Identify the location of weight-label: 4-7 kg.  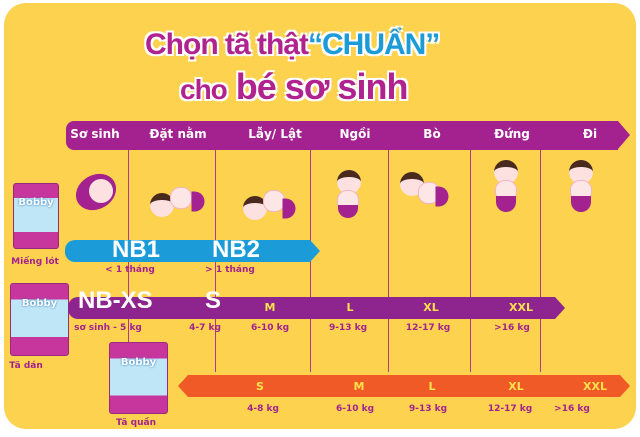
(205, 328).